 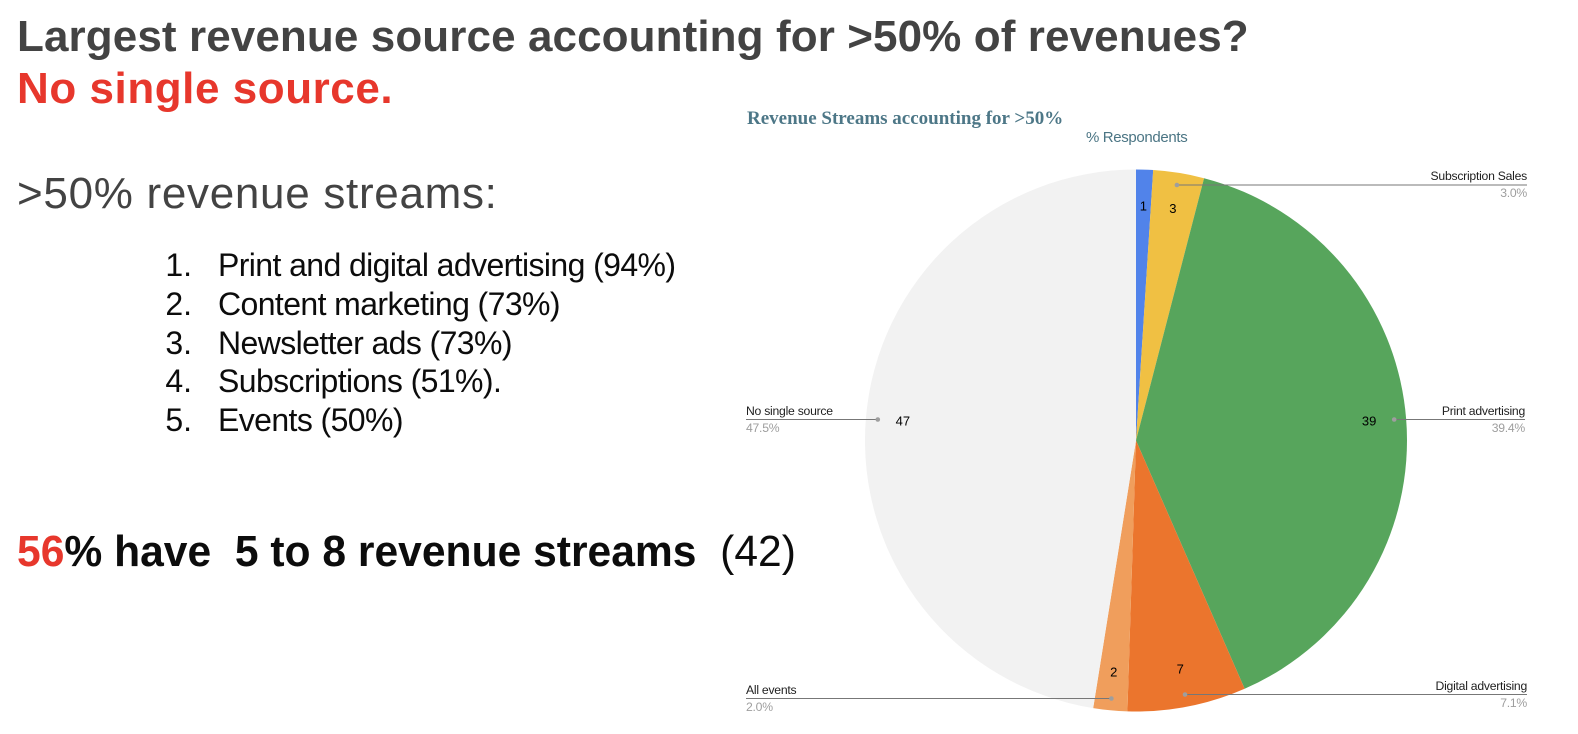 What do you see at coordinates (1172, 208) in the screenshot?
I see `svg-text: 3` at bounding box center [1172, 208].